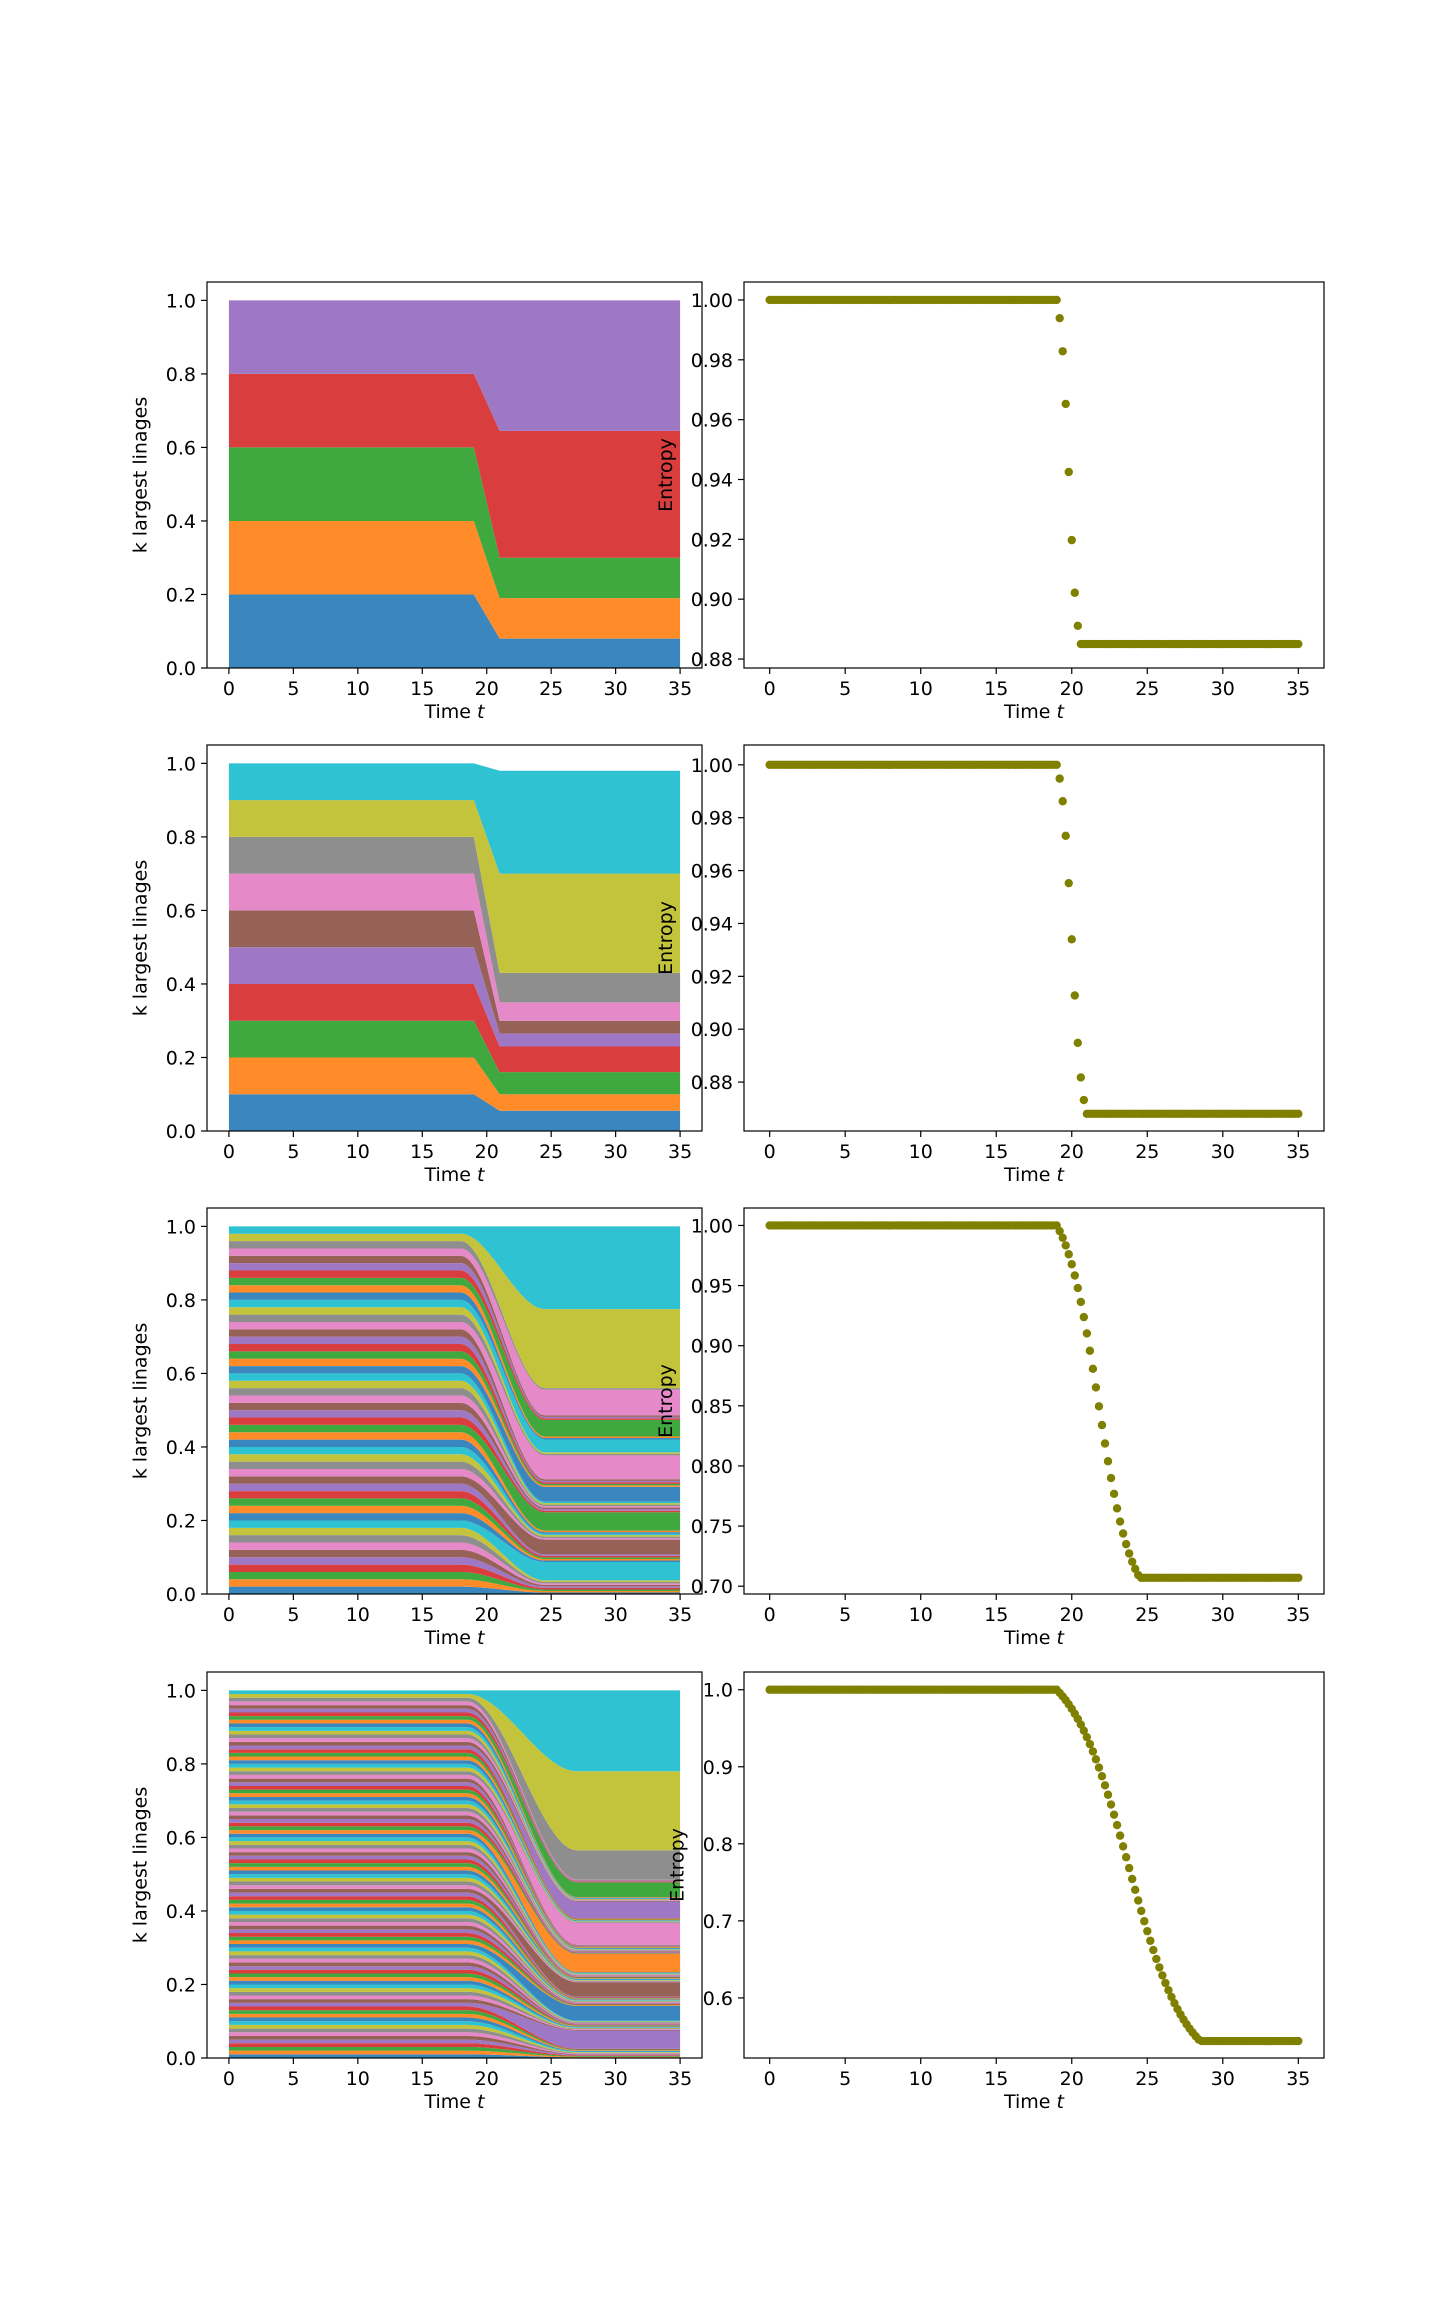 Image resolution: width=1440 pixels, height=2304 pixels. I want to click on y-tick-label: 0.80, so click(712, 1467).